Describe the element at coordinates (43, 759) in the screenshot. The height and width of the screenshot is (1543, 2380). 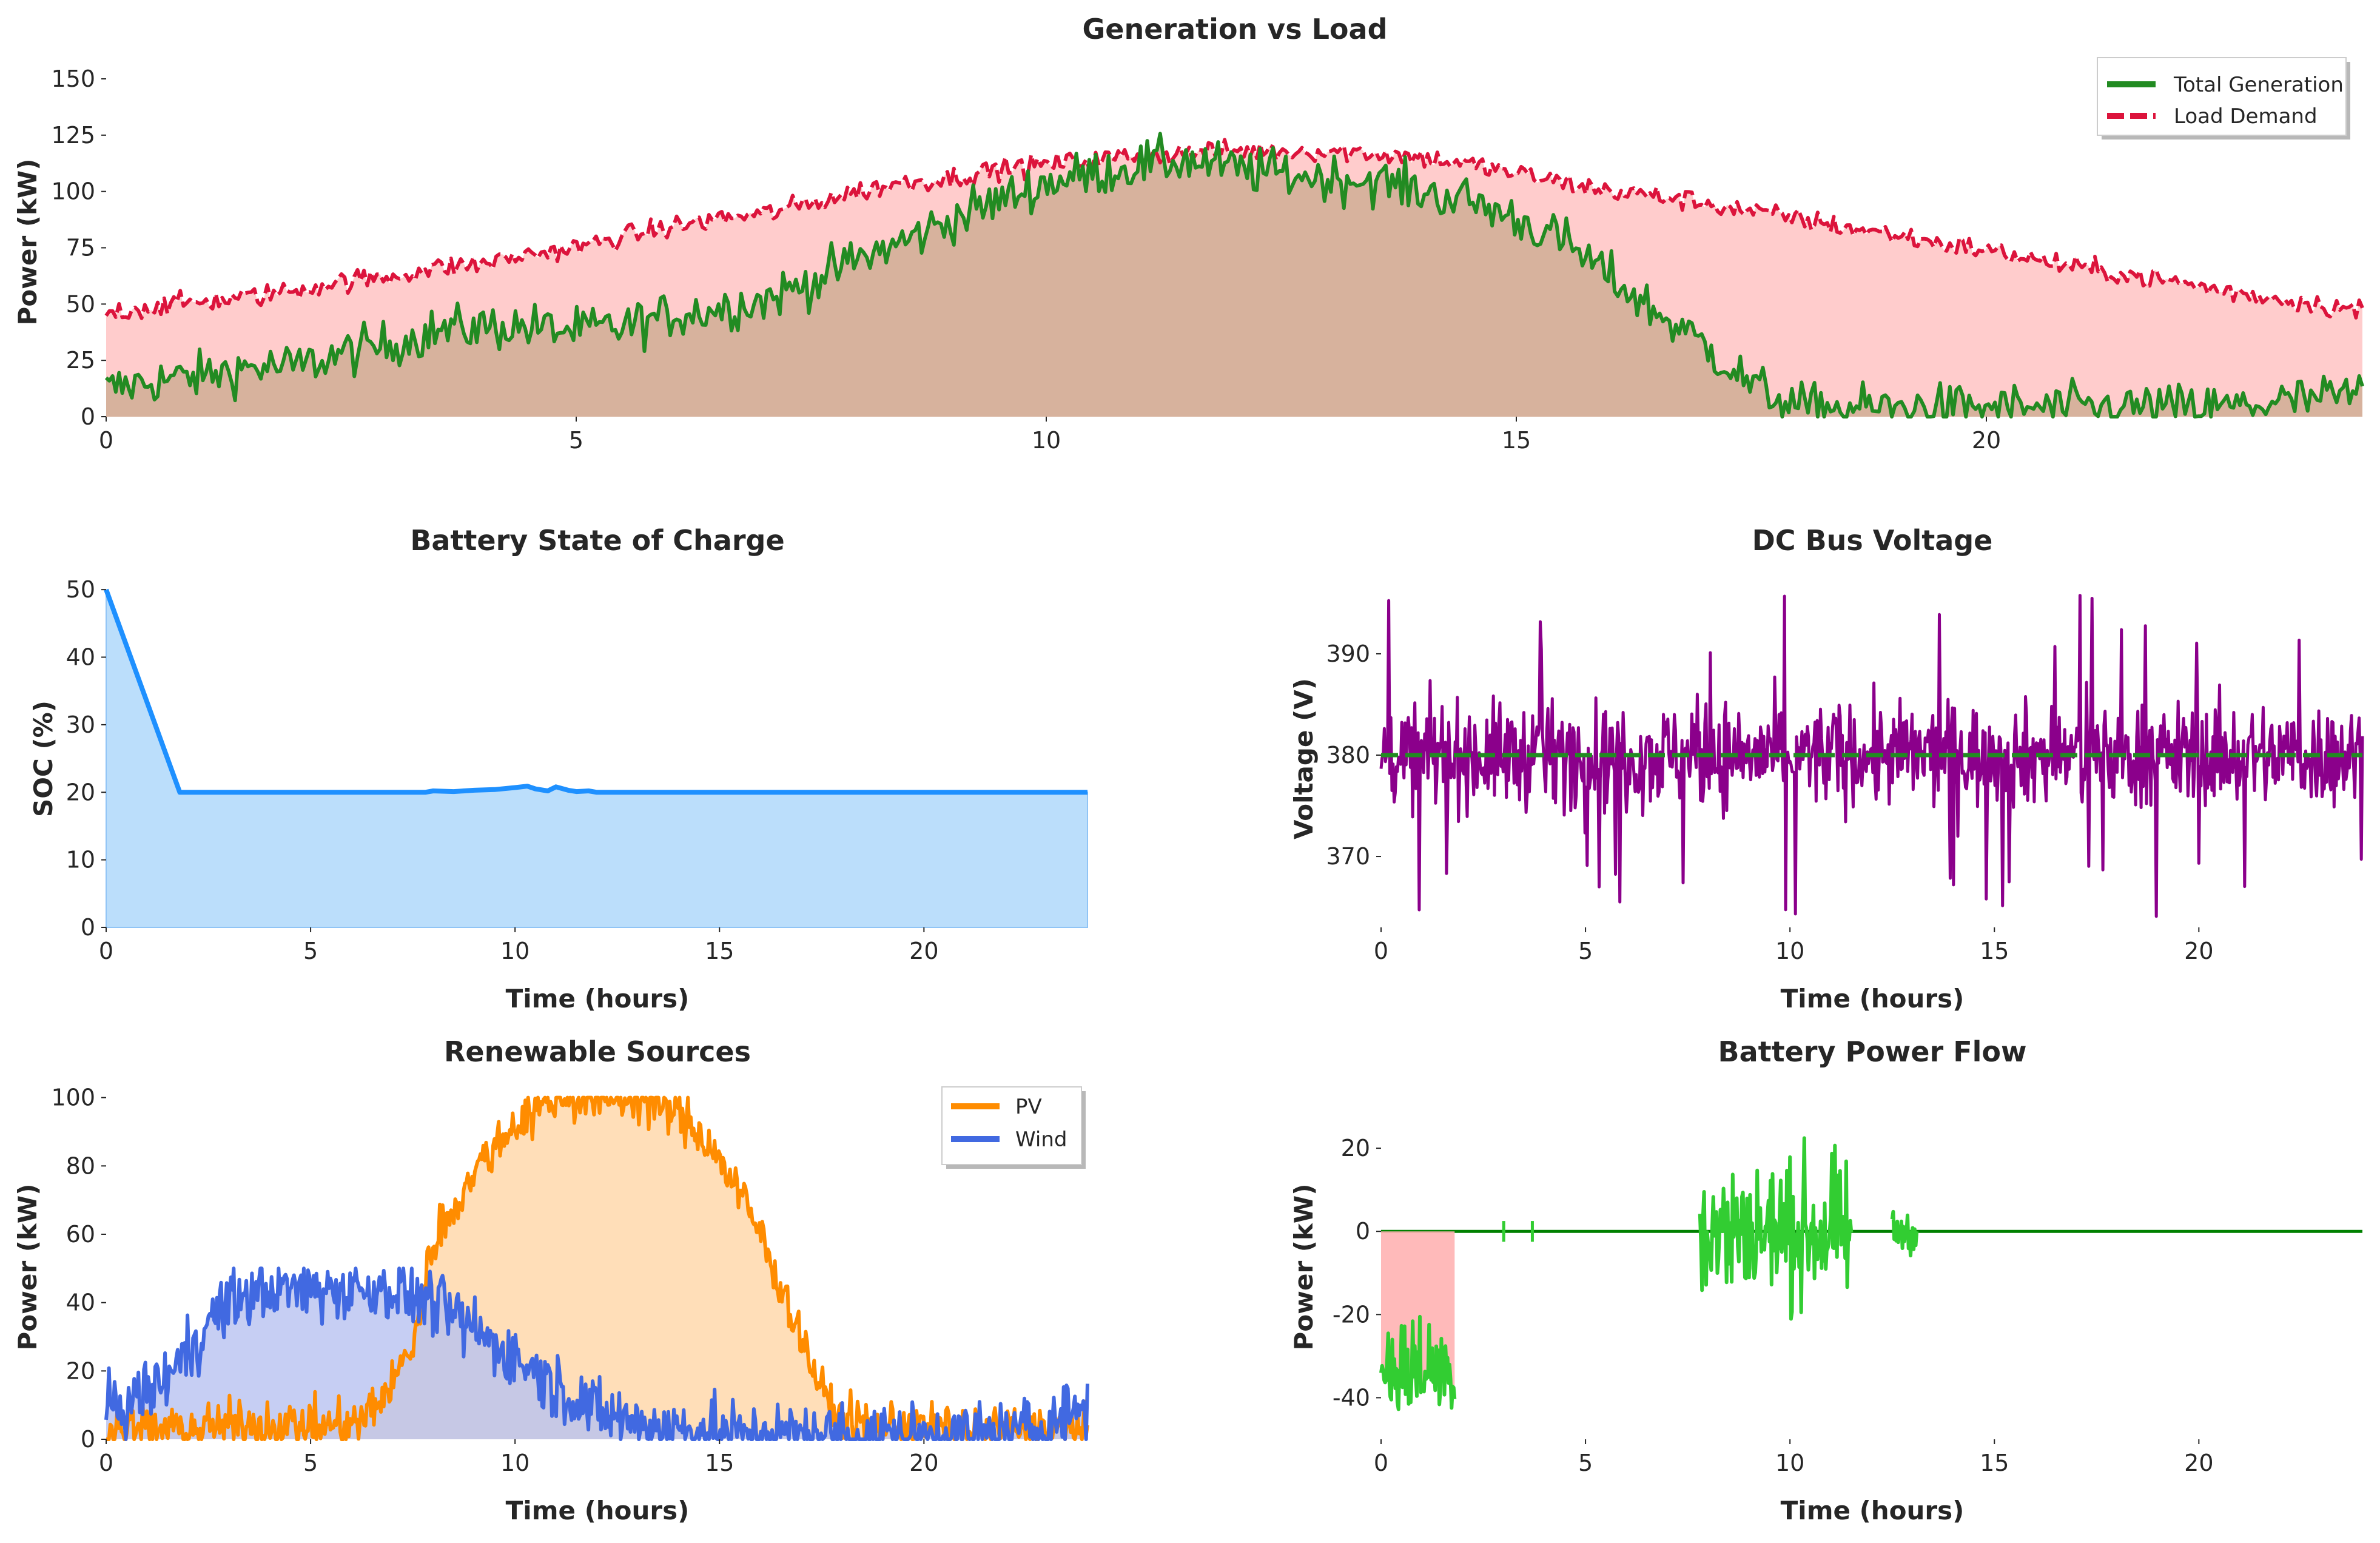
I see `y-axis-label: SOC (%)` at that location.